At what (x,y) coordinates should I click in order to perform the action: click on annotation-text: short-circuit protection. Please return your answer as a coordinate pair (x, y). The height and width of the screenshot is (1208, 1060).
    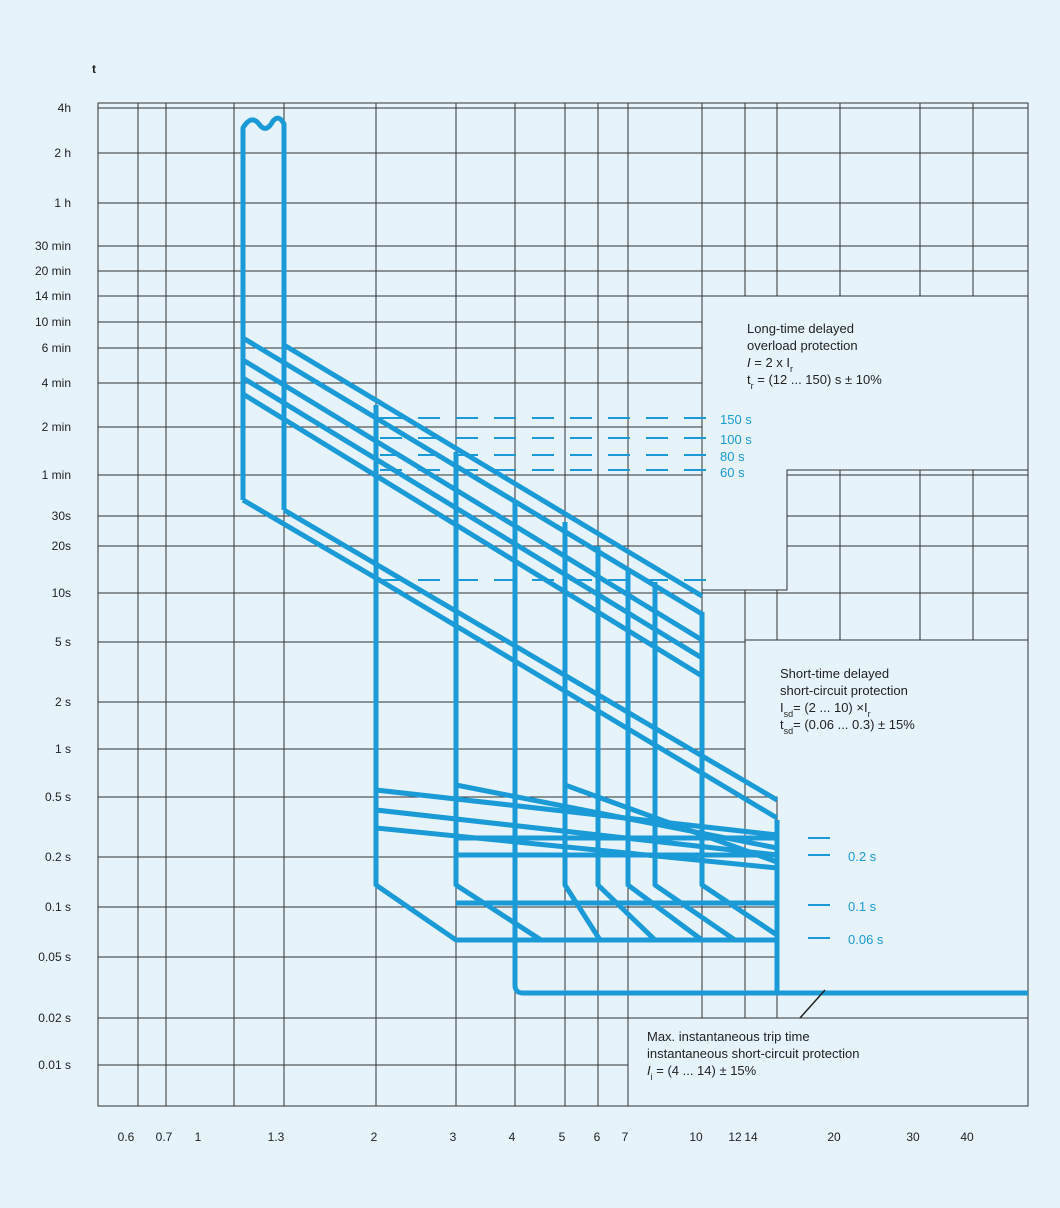
    Looking at the image, I should click on (844, 690).